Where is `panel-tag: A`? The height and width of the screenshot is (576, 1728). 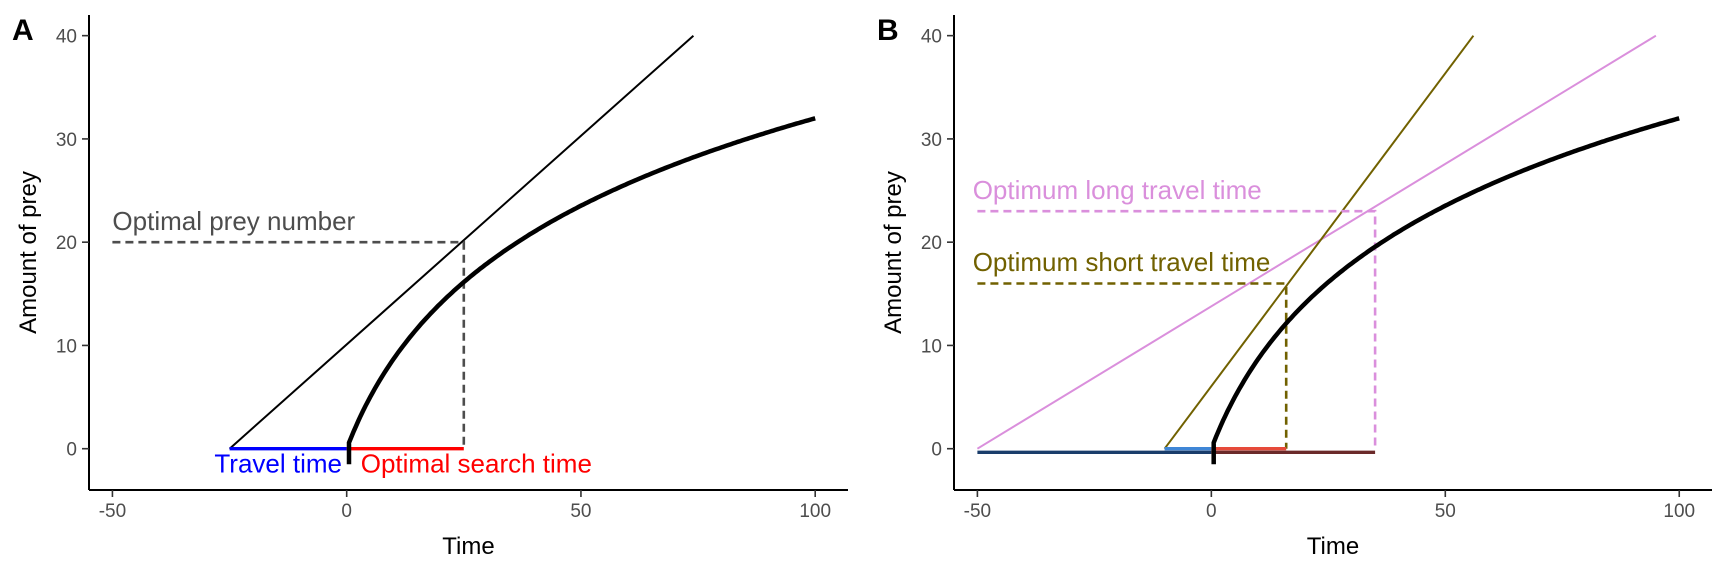 panel-tag: A is located at coordinates (23, 30).